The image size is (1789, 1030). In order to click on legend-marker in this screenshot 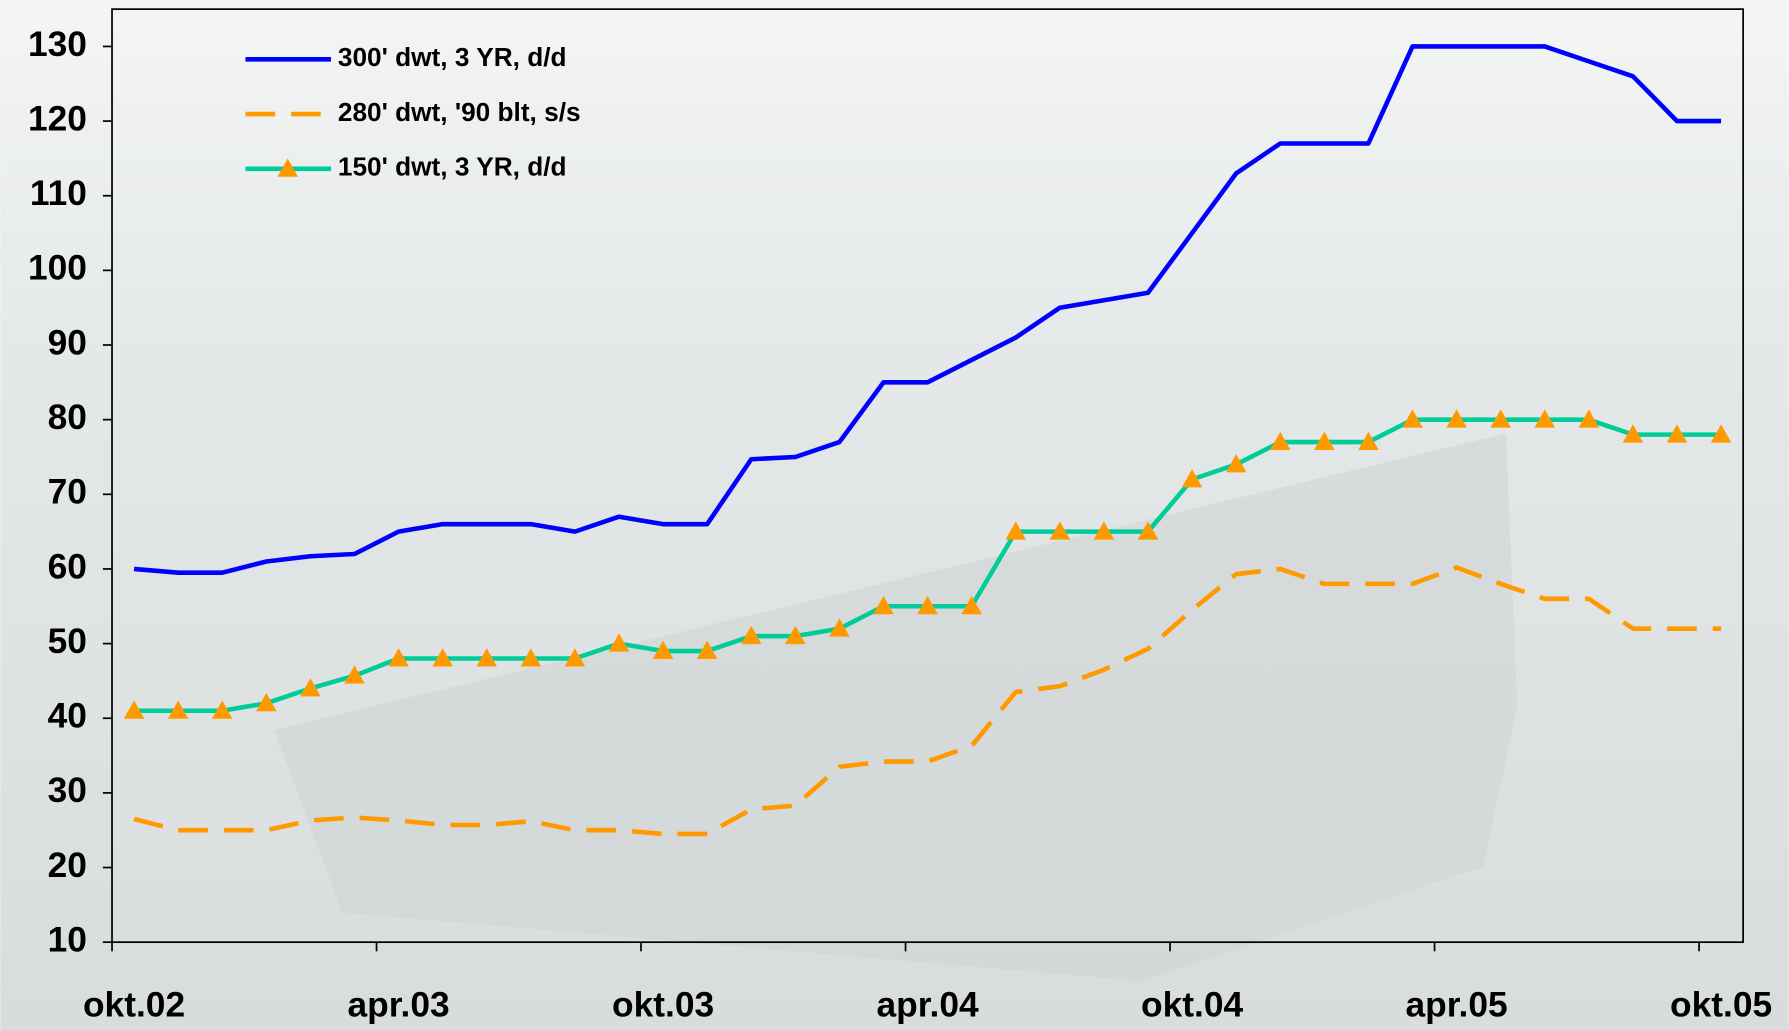, I will do `click(287, 167)`.